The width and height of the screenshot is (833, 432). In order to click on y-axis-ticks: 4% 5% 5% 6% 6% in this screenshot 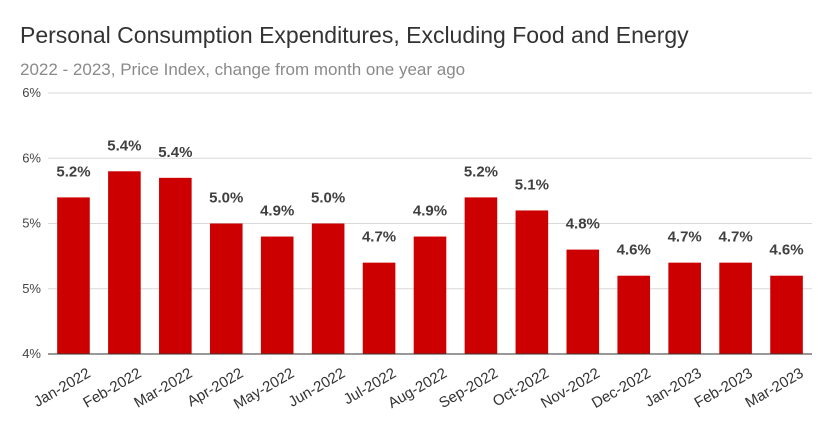, I will do `click(31, 223)`.